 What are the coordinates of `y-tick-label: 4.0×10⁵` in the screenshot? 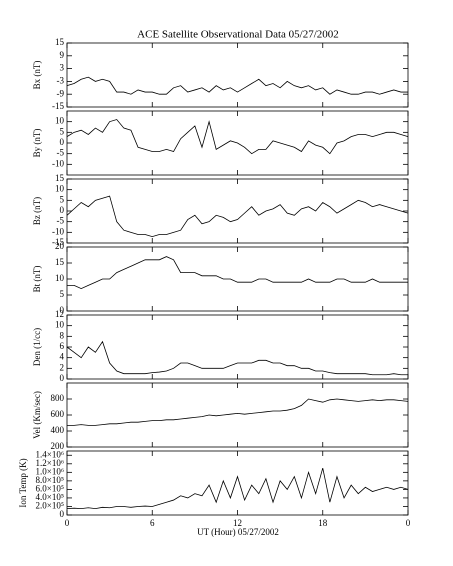 It's located at (50, 497).